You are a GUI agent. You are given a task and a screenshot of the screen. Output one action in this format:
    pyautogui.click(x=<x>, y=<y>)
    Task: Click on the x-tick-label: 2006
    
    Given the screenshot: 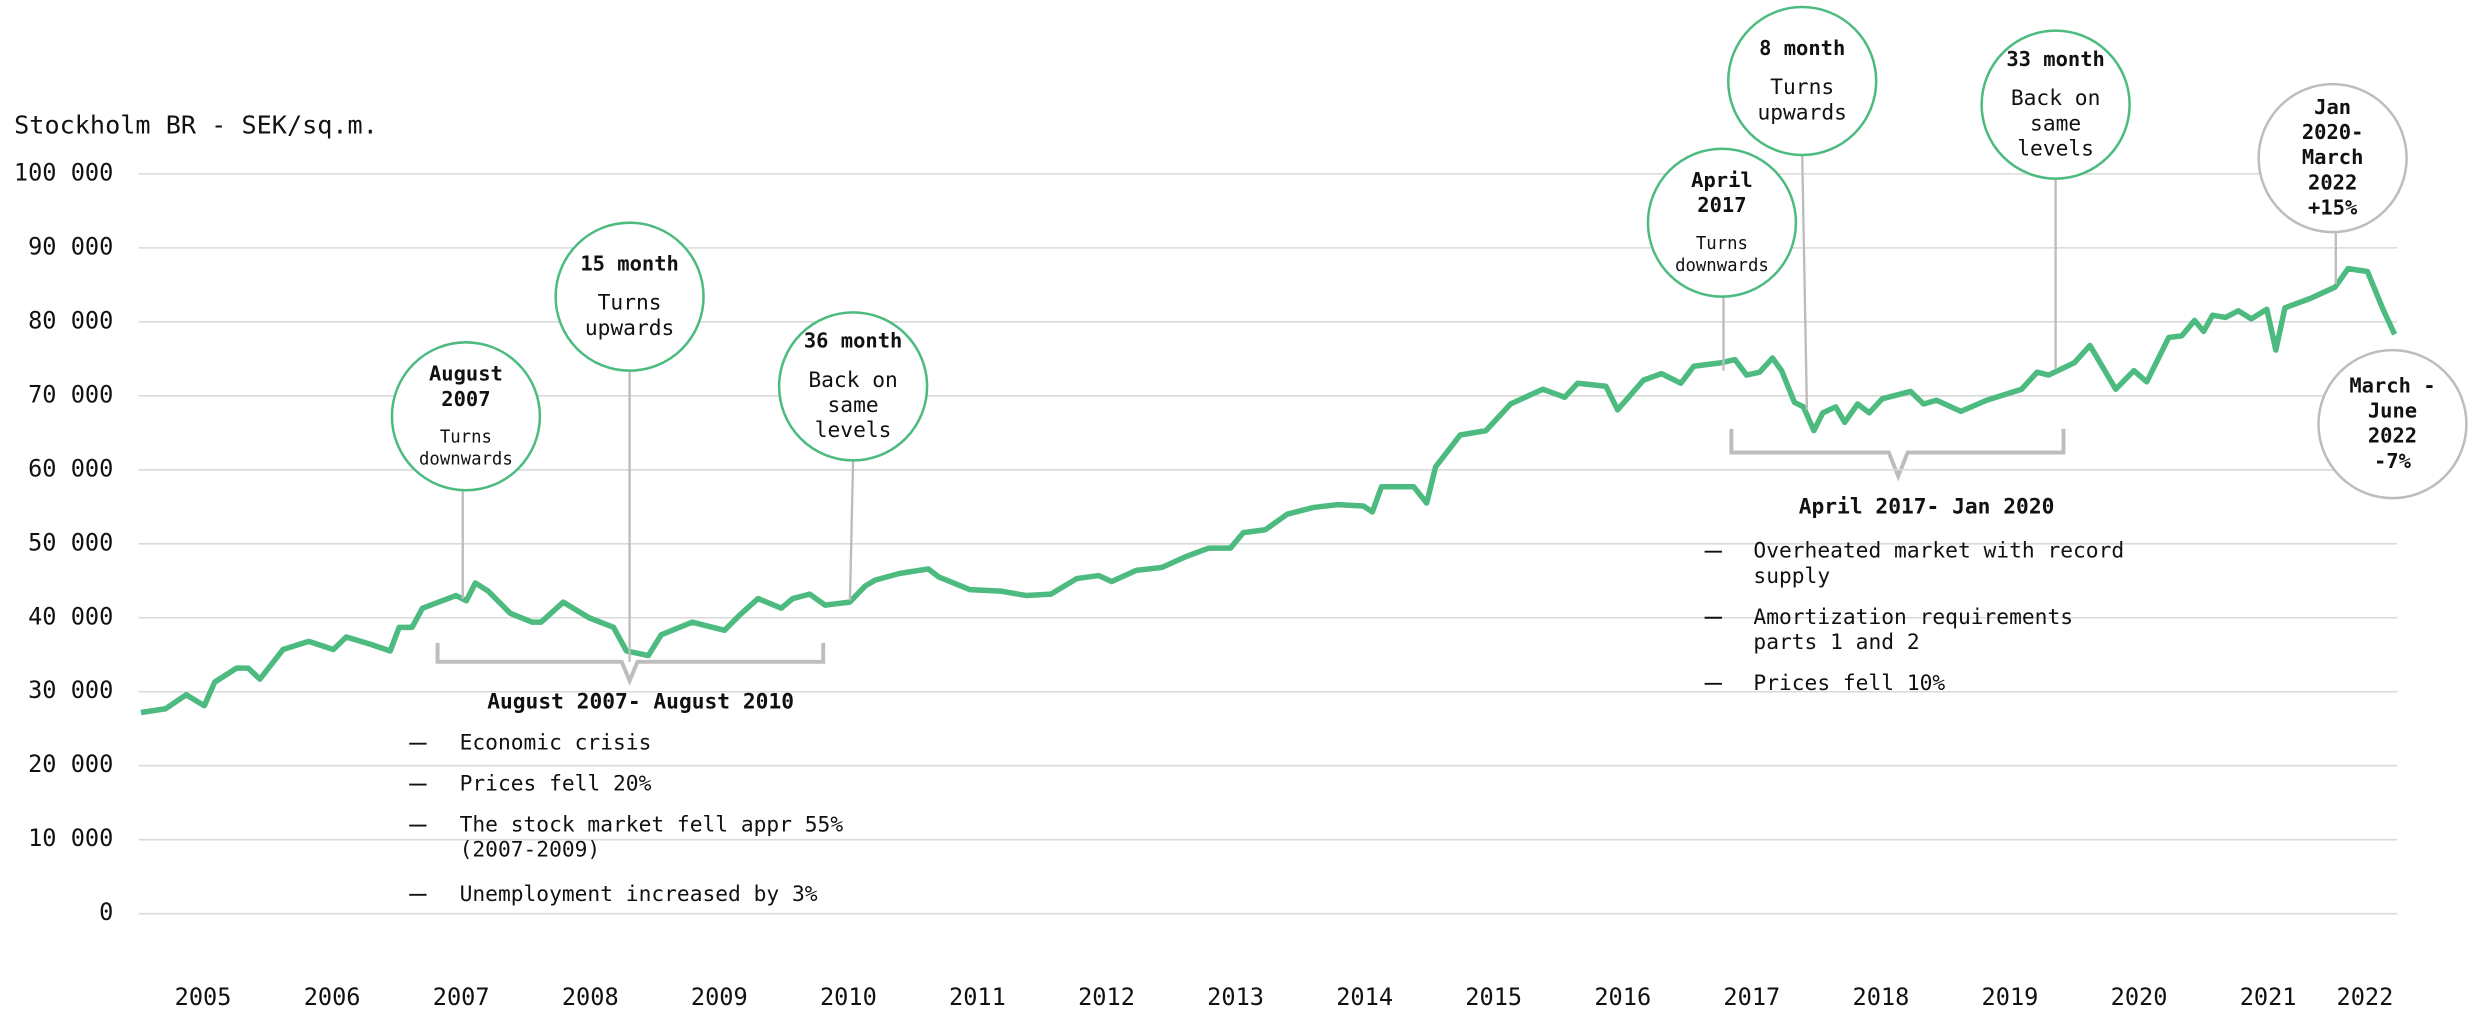 What is the action you would take?
    pyautogui.click(x=332, y=997)
    